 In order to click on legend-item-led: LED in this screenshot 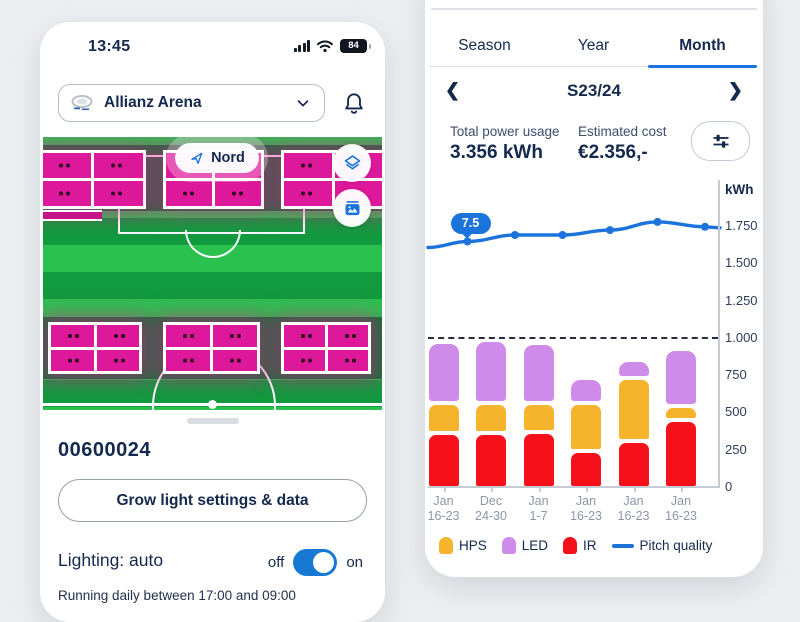, I will do `click(525, 545)`.